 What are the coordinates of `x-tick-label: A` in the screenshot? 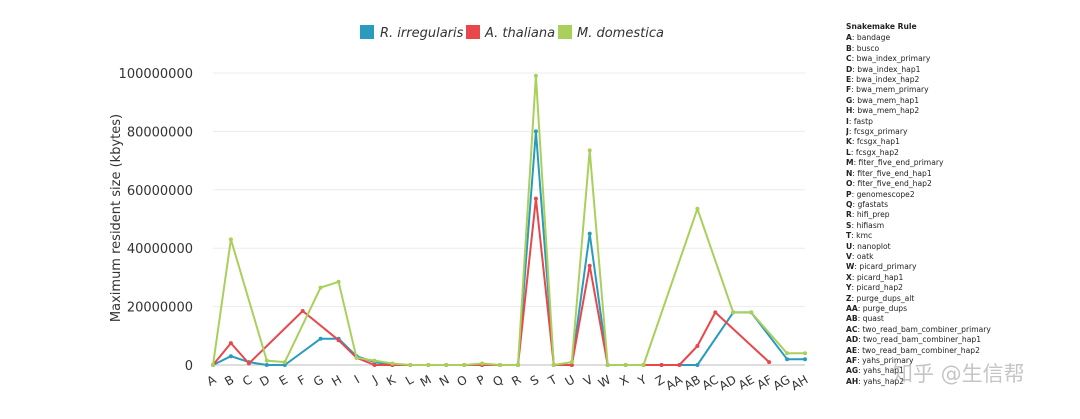 It's located at (211, 380).